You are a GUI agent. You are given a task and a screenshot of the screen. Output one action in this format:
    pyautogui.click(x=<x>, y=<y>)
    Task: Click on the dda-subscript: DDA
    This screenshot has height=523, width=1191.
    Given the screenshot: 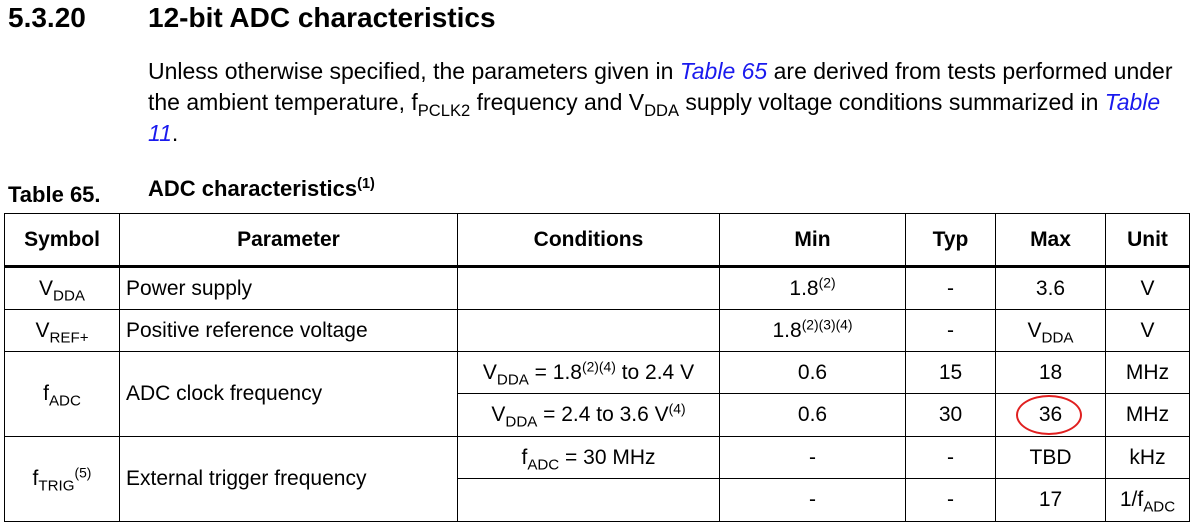 What is the action you would take?
    pyautogui.click(x=662, y=110)
    